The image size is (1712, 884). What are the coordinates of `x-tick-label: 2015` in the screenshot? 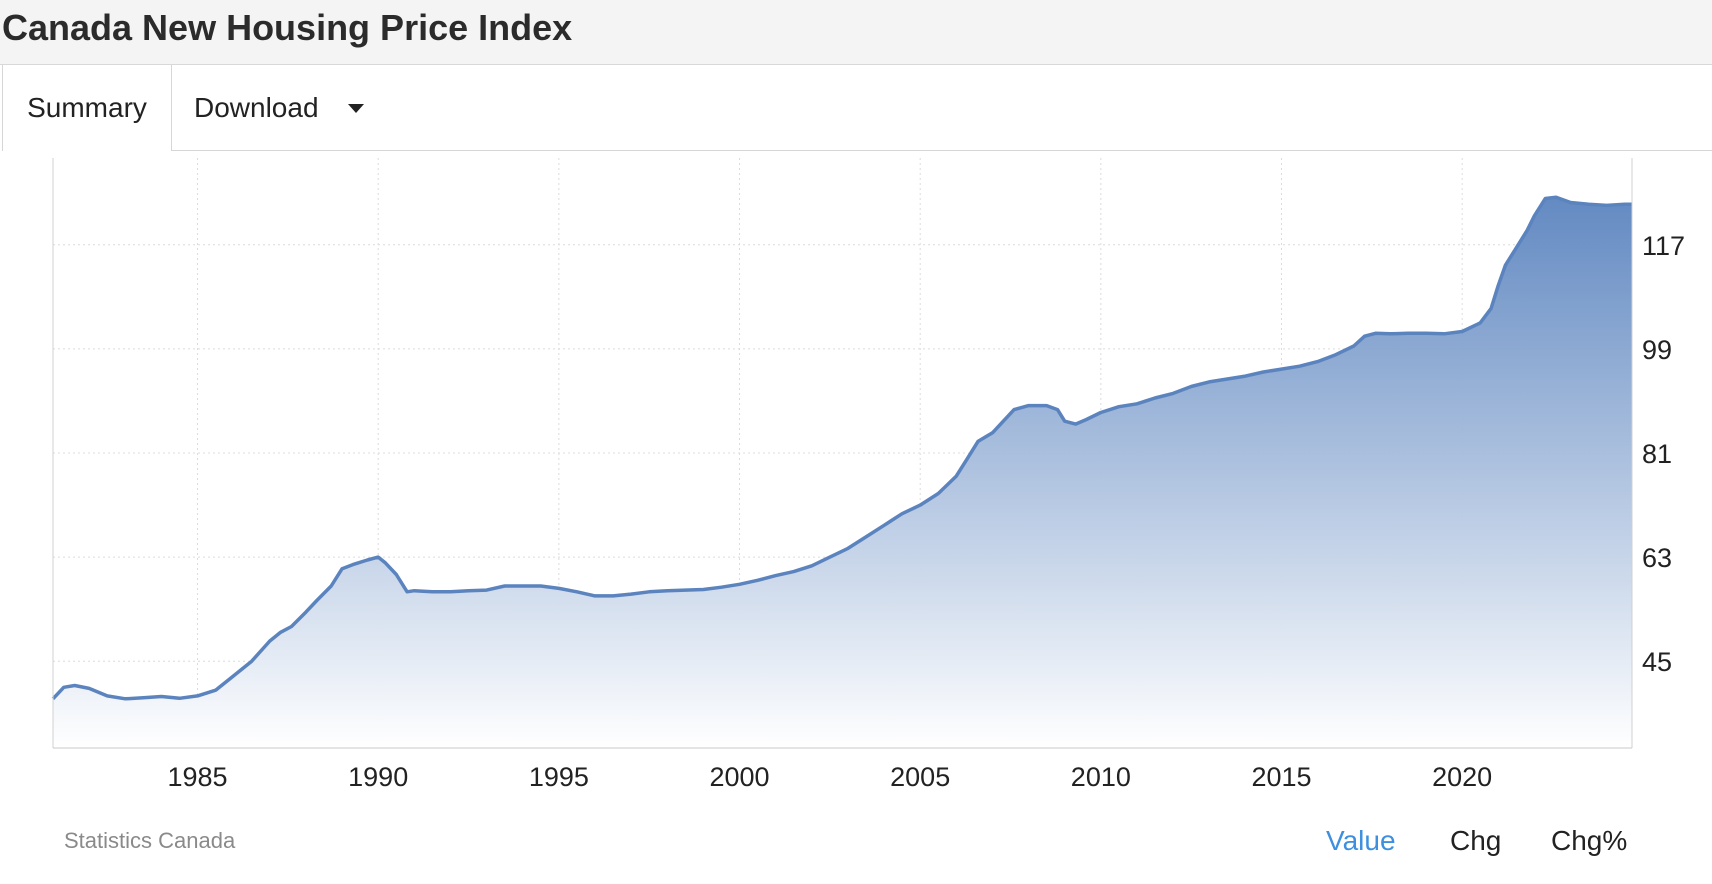 It's located at (1281, 776).